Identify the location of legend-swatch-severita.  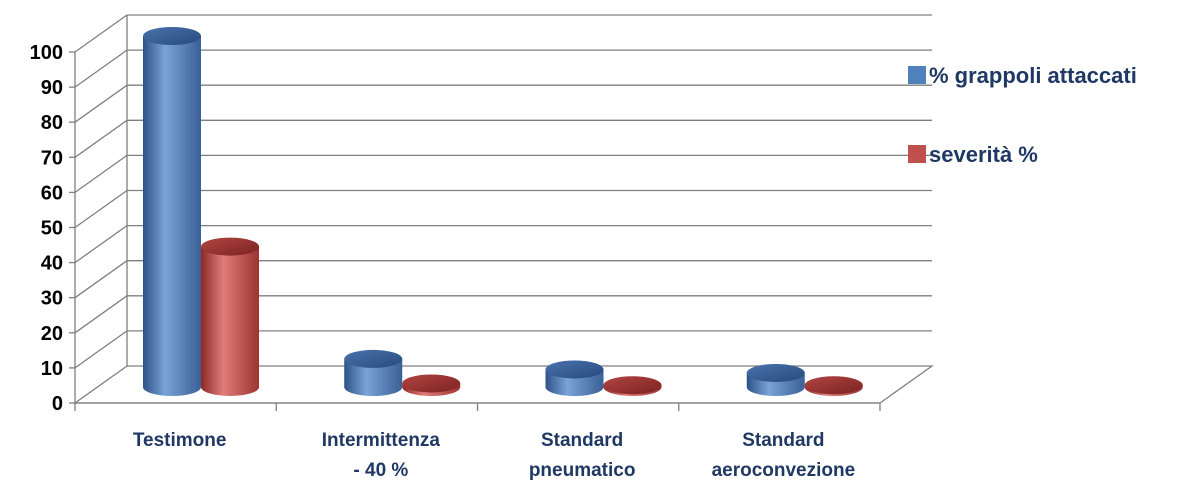
(917, 154).